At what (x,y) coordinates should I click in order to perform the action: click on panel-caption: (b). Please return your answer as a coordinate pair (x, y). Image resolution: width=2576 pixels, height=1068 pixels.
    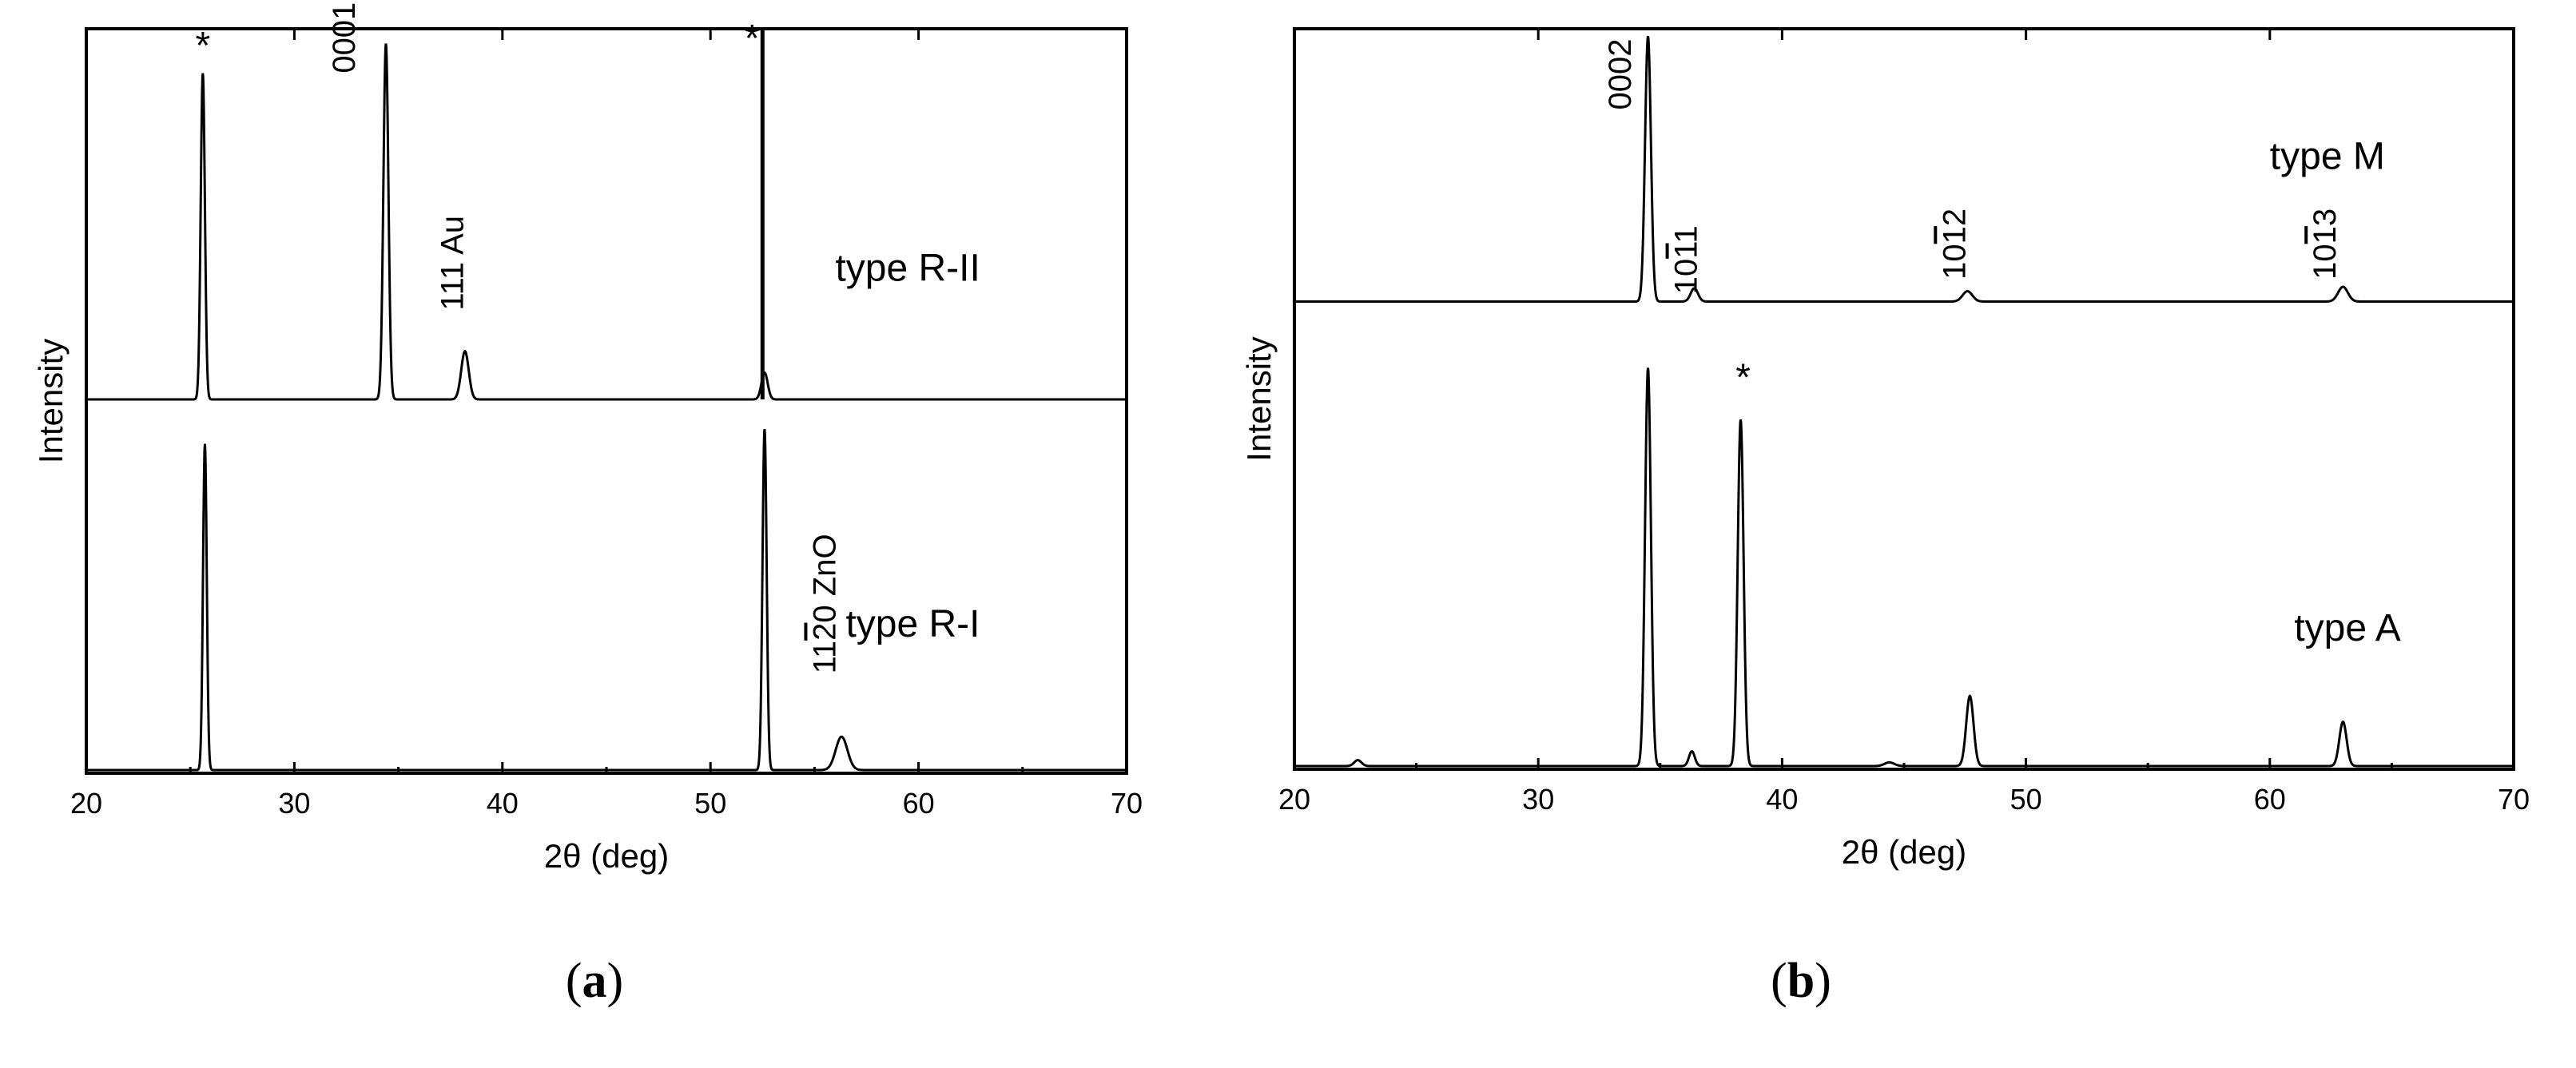
    Looking at the image, I should click on (1801, 981).